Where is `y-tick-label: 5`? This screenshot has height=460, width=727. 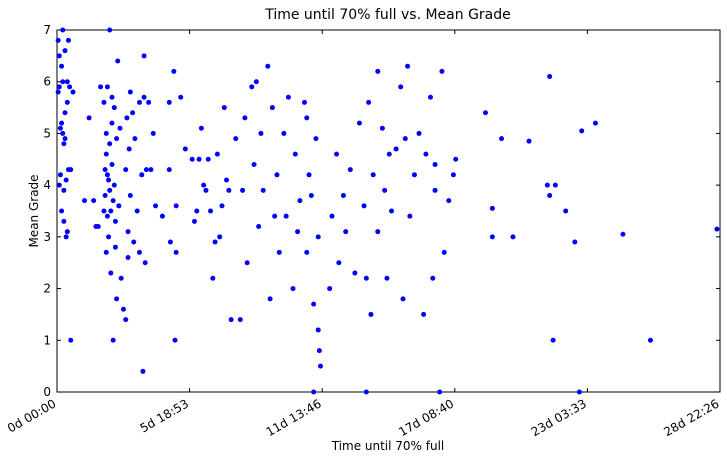 y-tick-label: 5 is located at coordinates (47, 133).